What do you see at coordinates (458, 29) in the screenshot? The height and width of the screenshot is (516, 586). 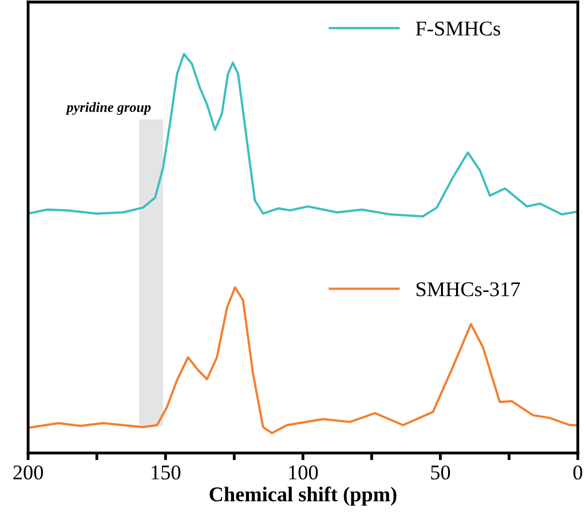 I see `legend-label: F-SMHCs` at bounding box center [458, 29].